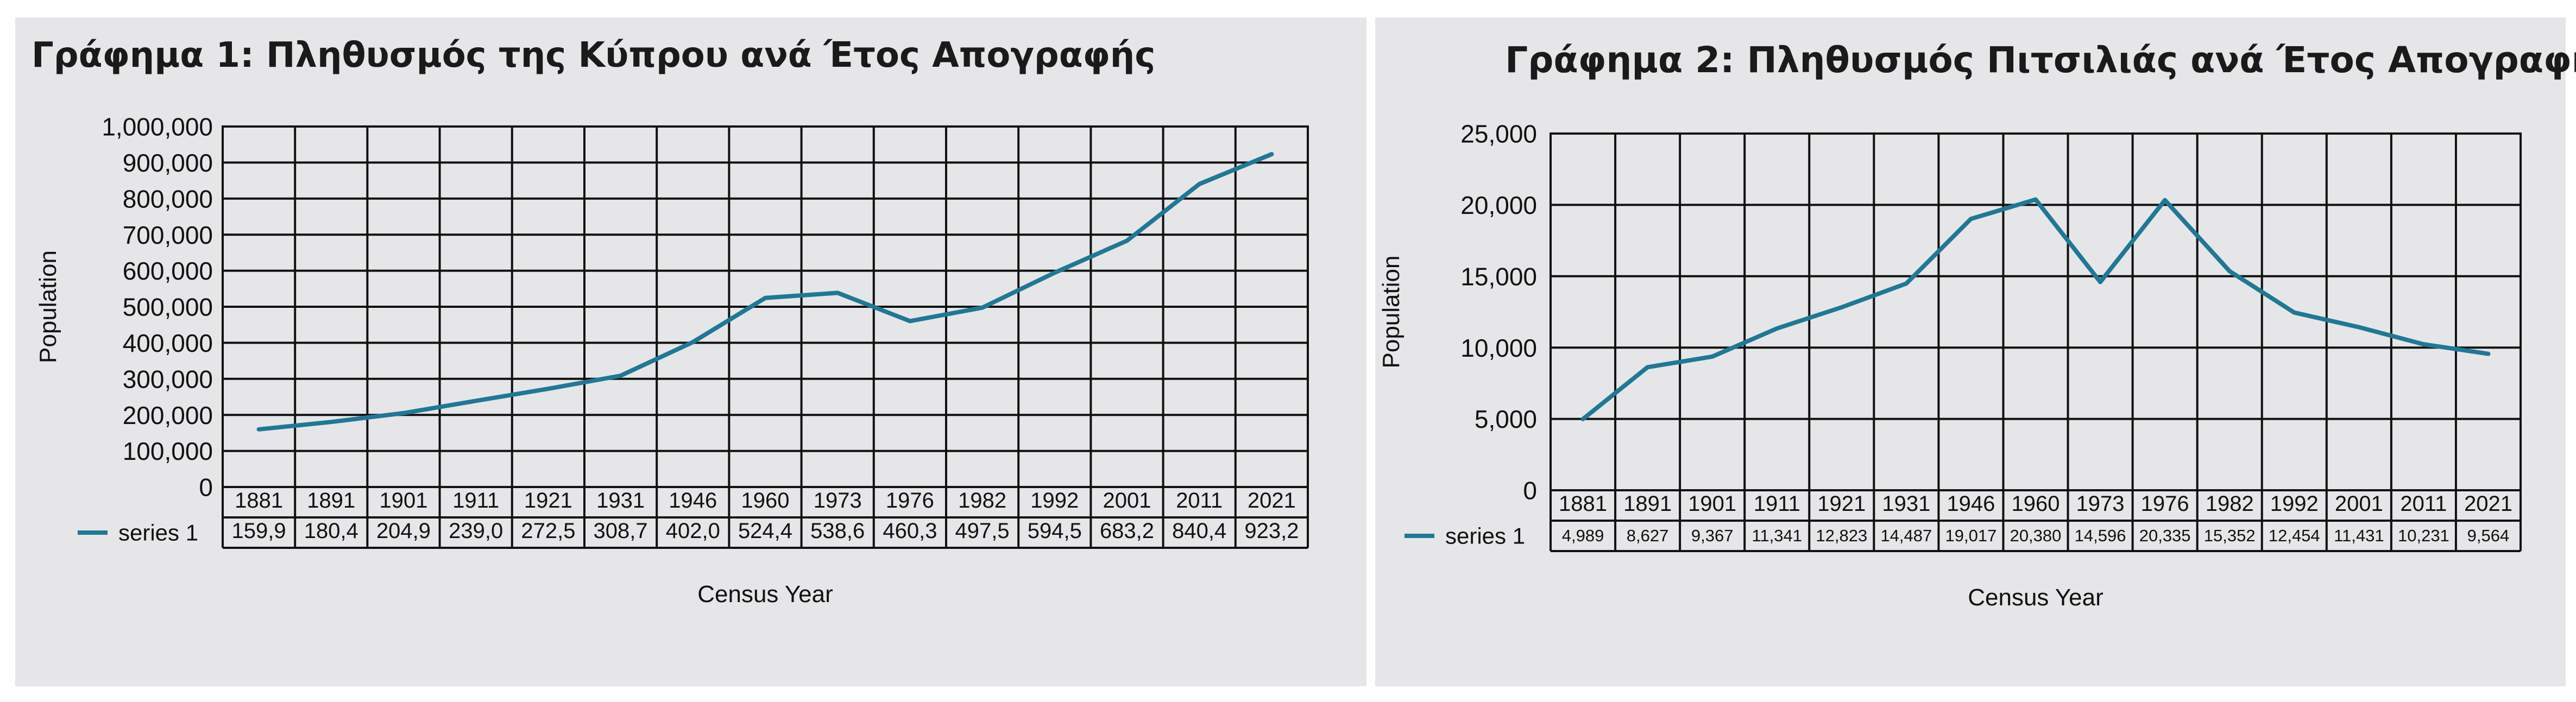 Image resolution: width=2576 pixels, height=702 pixels. Describe the element at coordinates (910, 531) in the screenshot. I see `data-label: 460,3` at that location.